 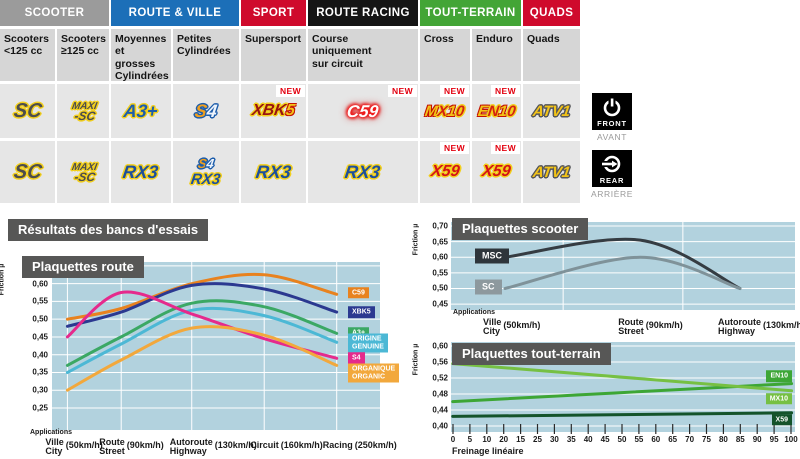 What do you see at coordinates (54, 13) in the screenshot?
I see `category-header-scooter: SCOOTER` at bounding box center [54, 13].